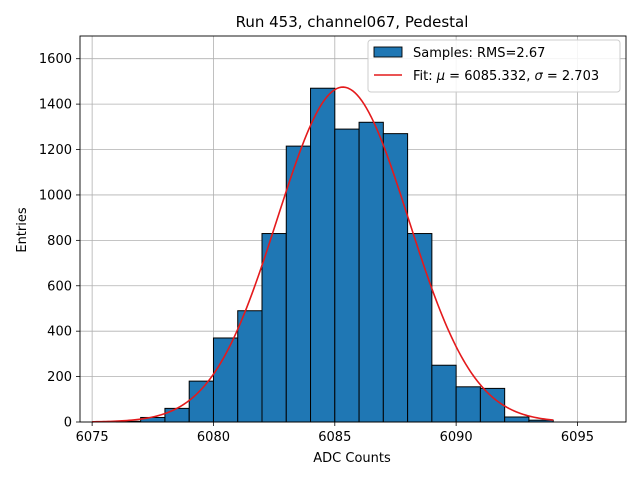 This screenshot has width=640, height=484. What do you see at coordinates (59, 332) in the screenshot?
I see `y-tick-label: 400` at bounding box center [59, 332].